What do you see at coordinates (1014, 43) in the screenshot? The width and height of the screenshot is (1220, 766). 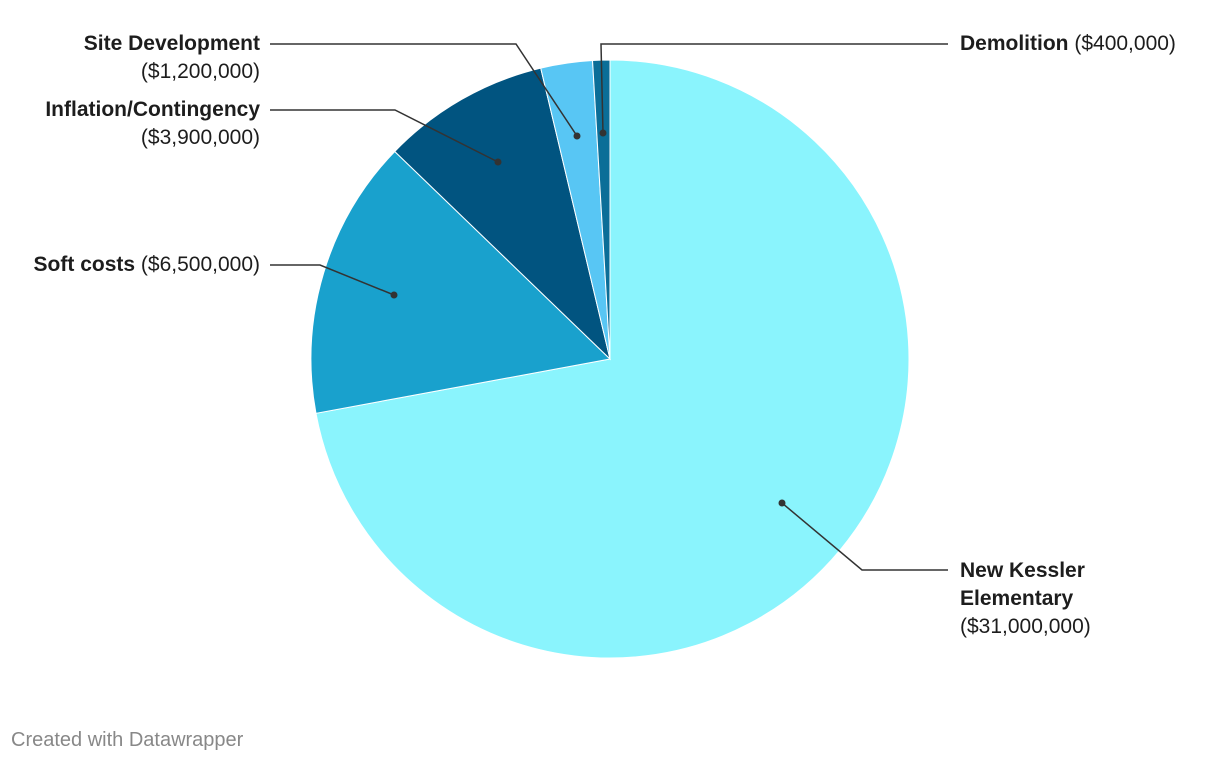 I see `slice-name: Demolition` at bounding box center [1014, 43].